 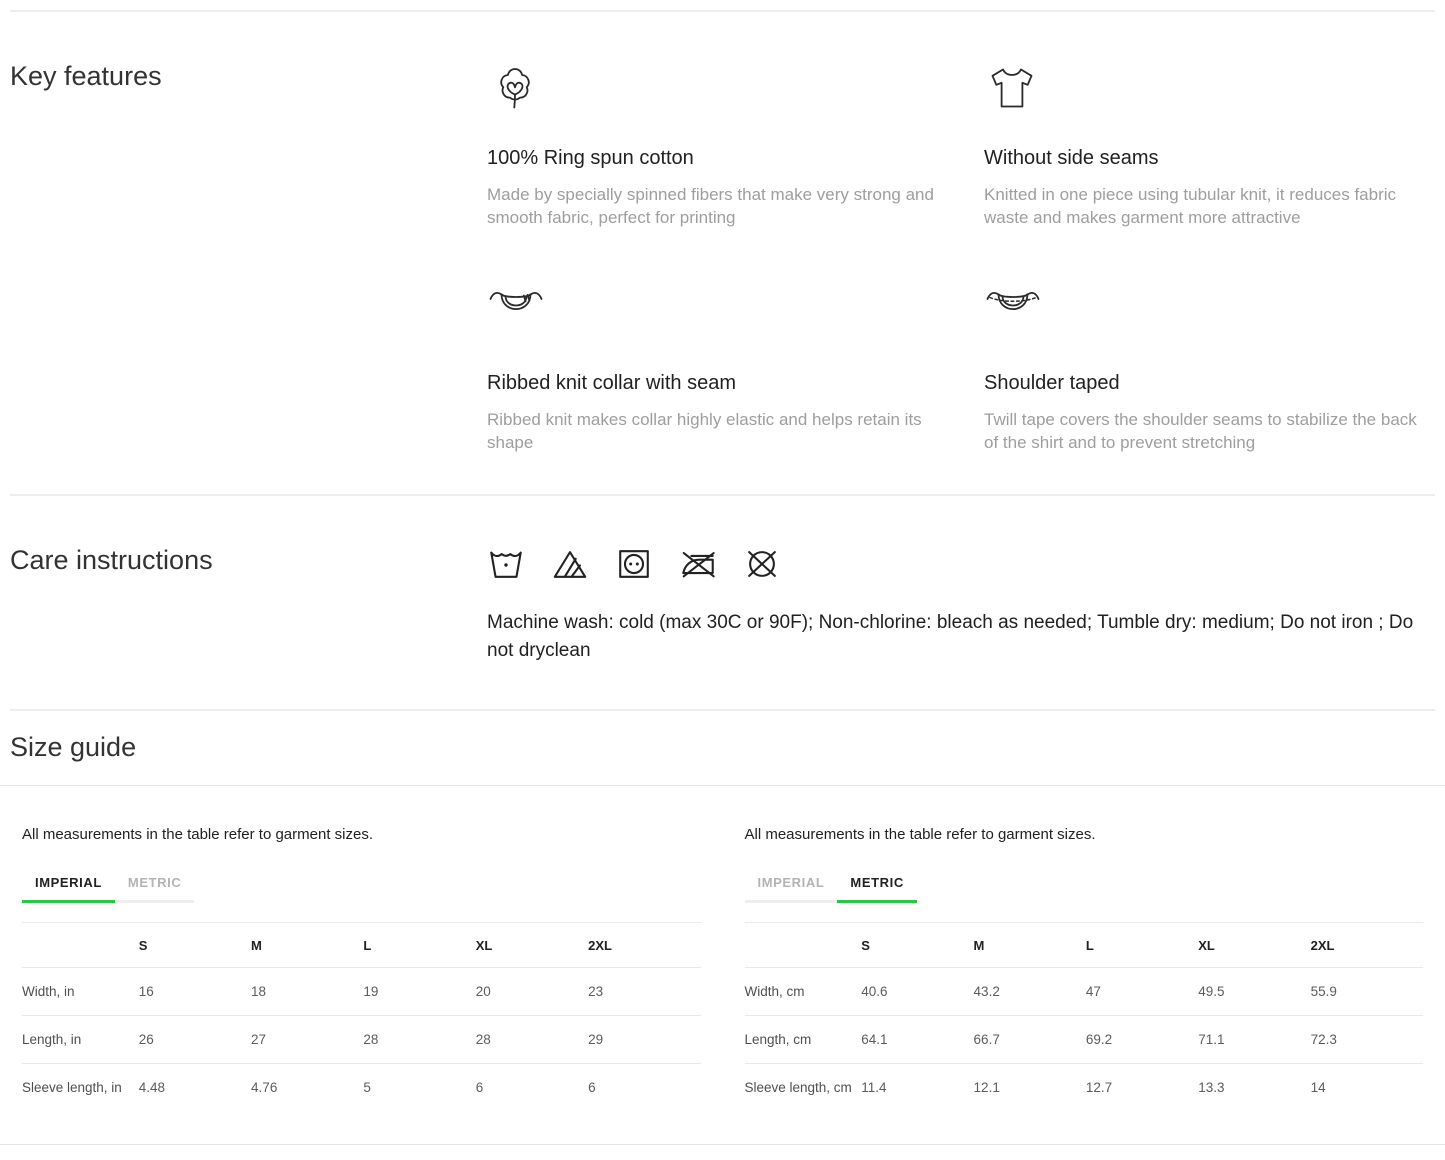 What do you see at coordinates (1071, 158) in the screenshot?
I see `feature-title: Without side seams` at bounding box center [1071, 158].